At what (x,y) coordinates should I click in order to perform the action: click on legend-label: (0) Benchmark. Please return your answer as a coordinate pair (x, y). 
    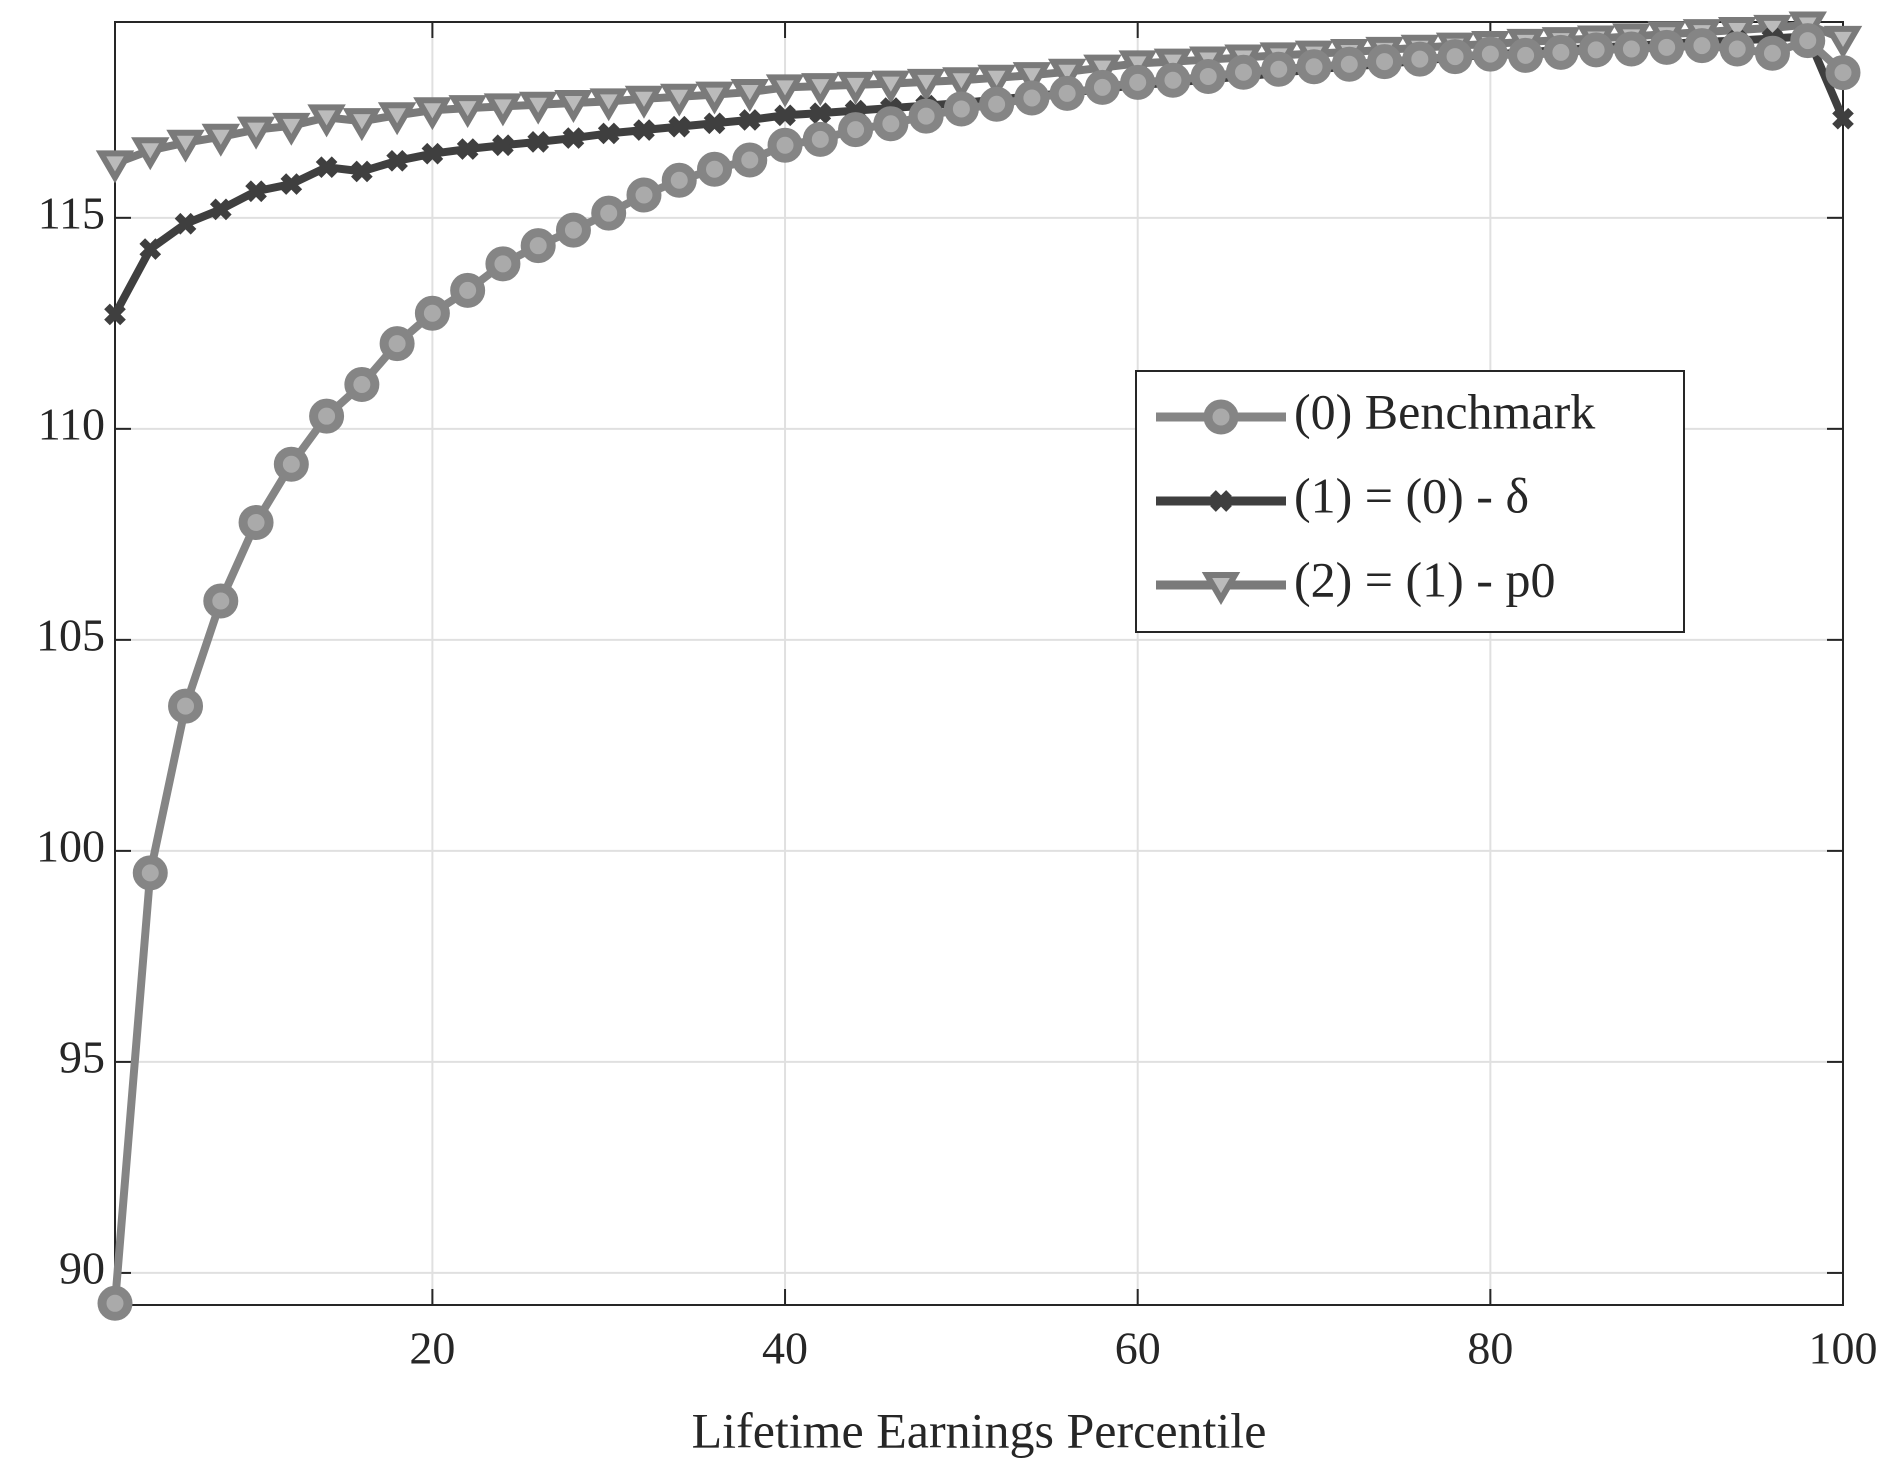
    Looking at the image, I should click on (1444, 411).